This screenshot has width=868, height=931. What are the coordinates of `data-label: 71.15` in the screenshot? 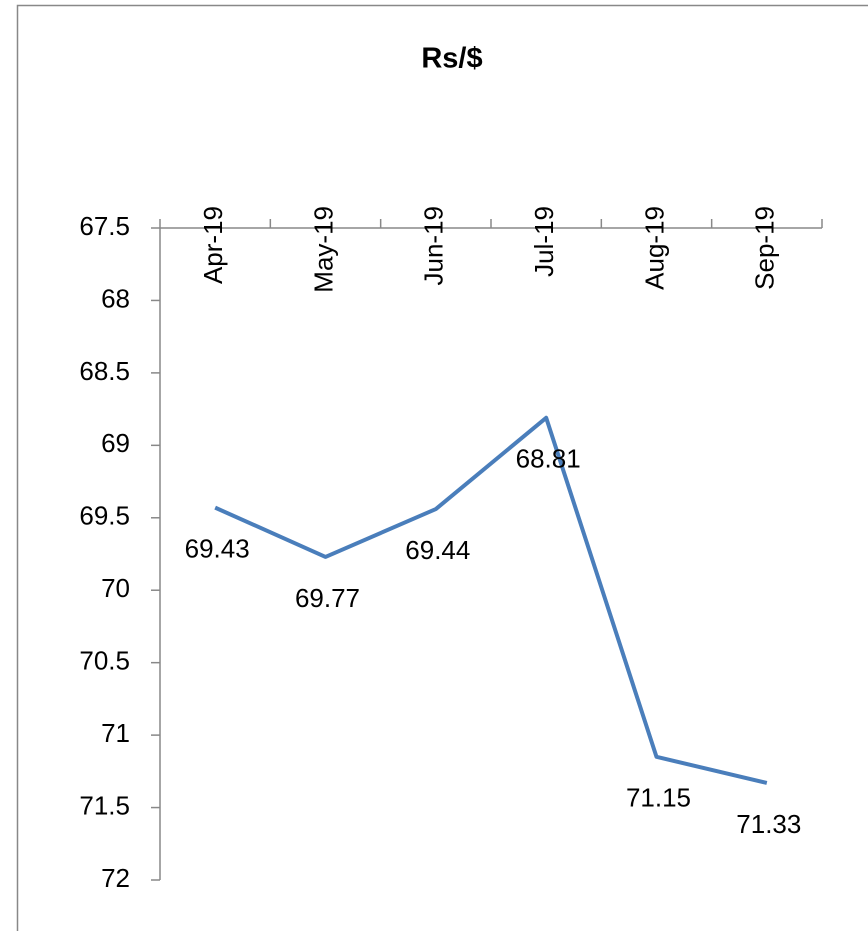 It's located at (658, 798).